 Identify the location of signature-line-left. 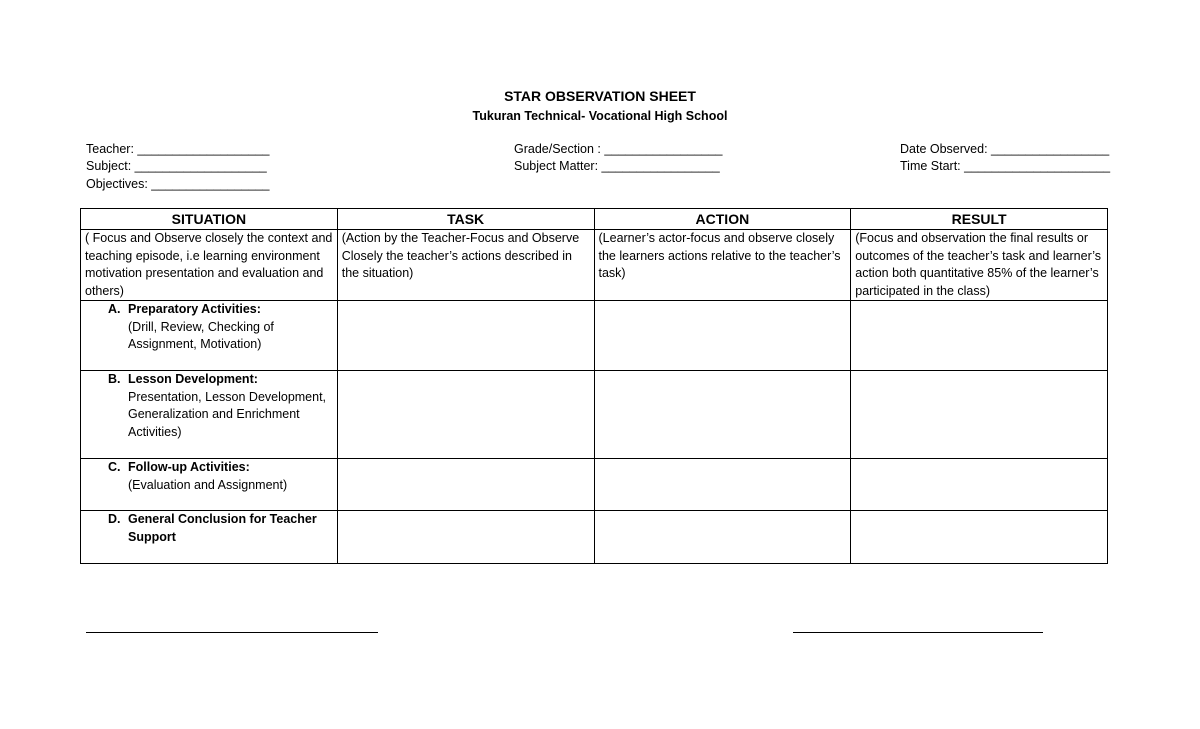
(232, 632).